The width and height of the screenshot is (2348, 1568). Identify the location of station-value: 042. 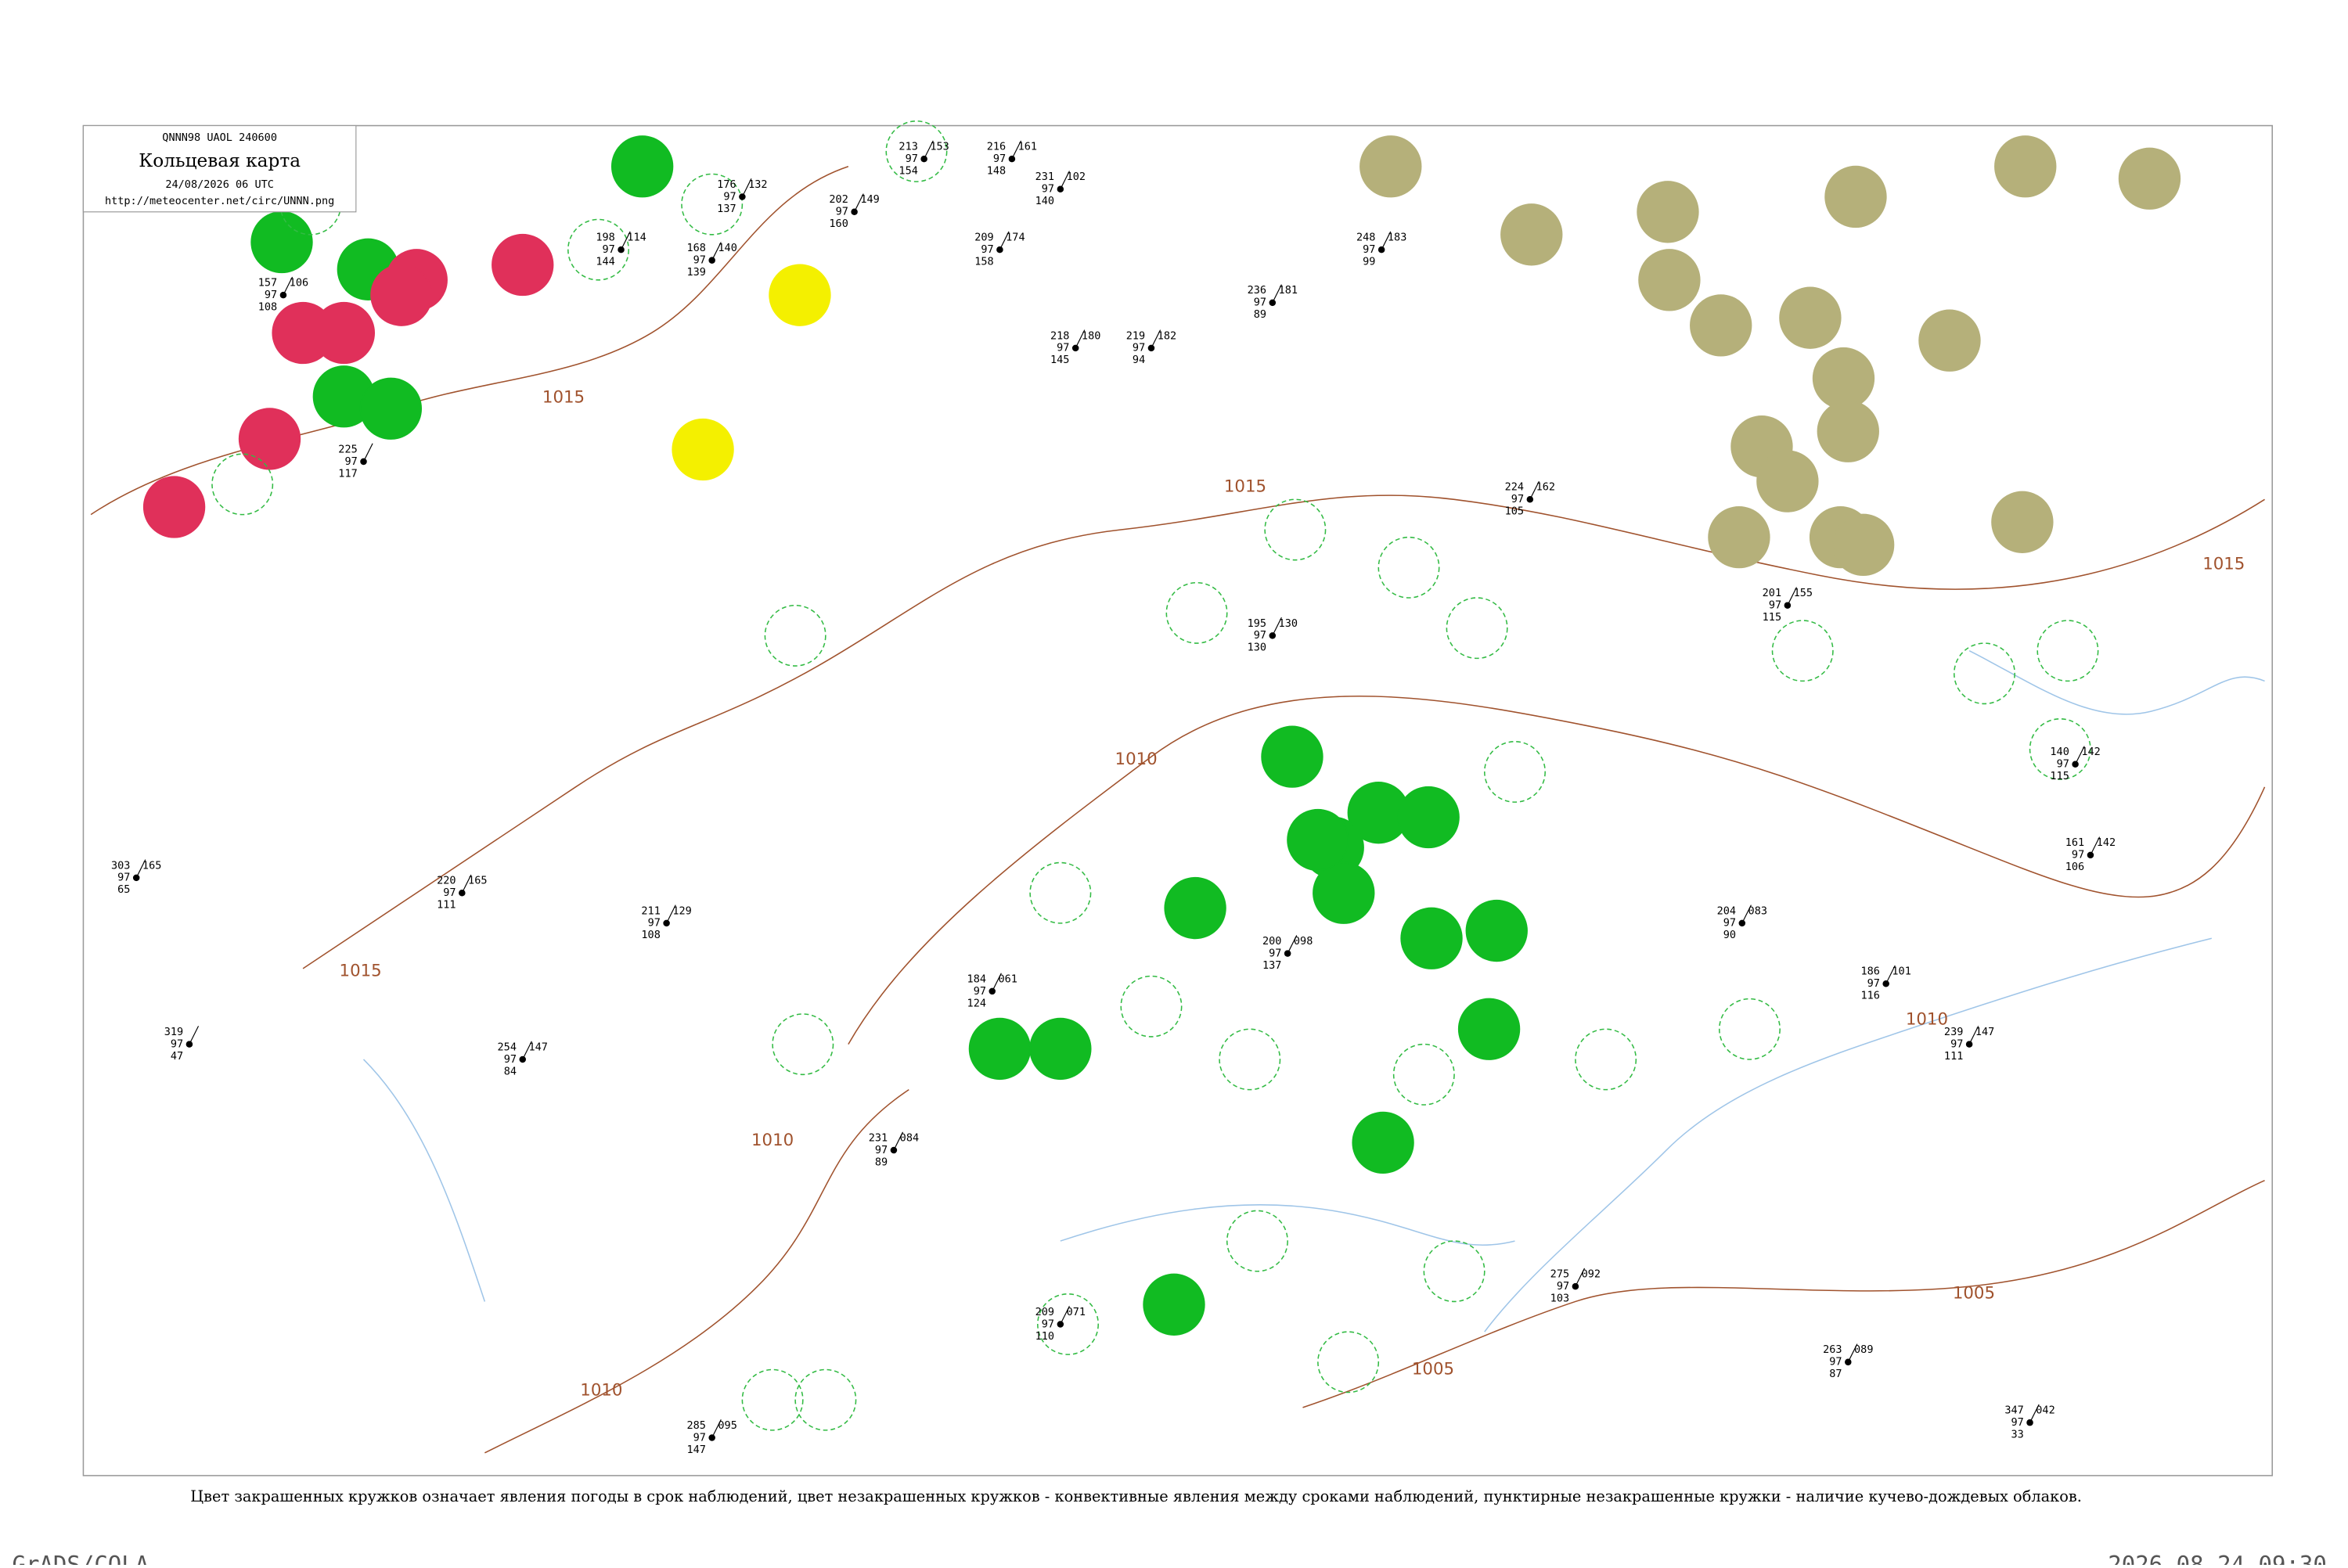
(2045, 1411).